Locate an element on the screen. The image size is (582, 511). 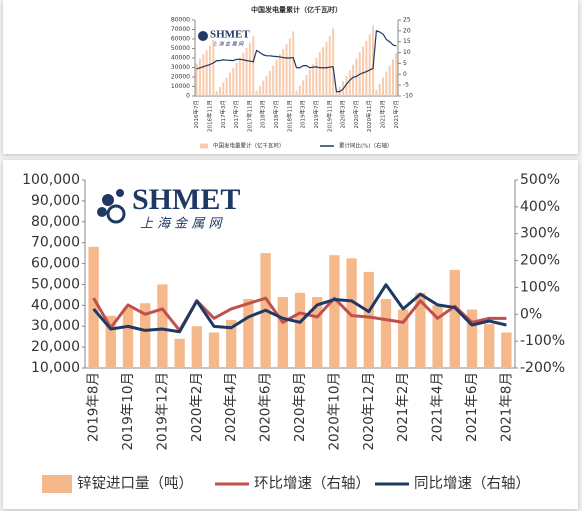
y-tick-label: 40000 is located at coordinates (180, 58).